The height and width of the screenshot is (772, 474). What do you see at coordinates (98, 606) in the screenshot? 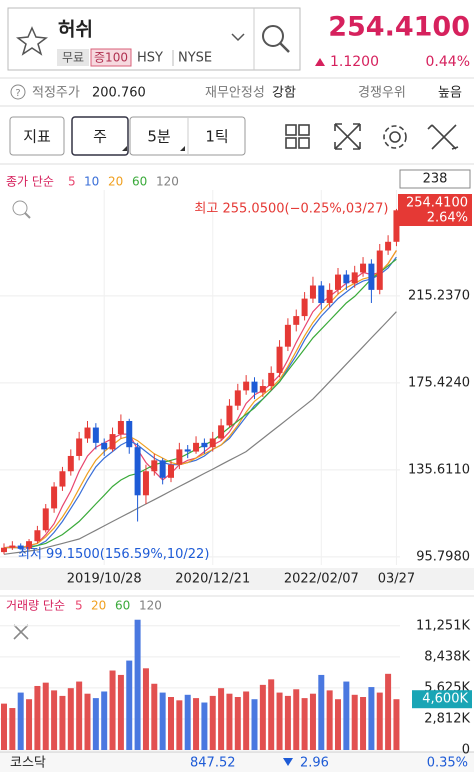
I see `legend-item: 20` at bounding box center [98, 606].